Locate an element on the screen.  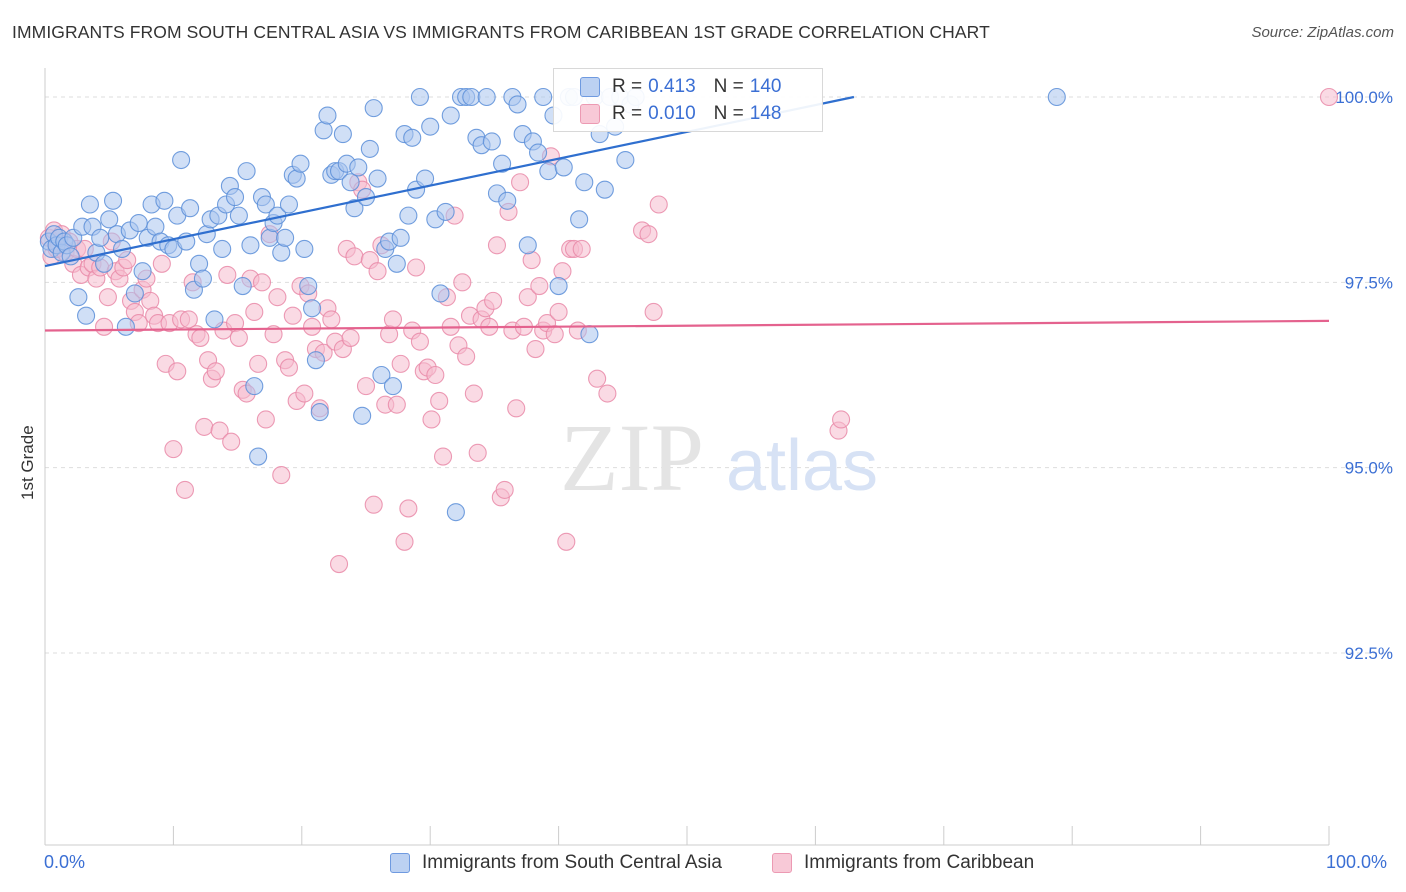
legend-label: Immigrants from Caribbean is located at coordinates (919, 862).